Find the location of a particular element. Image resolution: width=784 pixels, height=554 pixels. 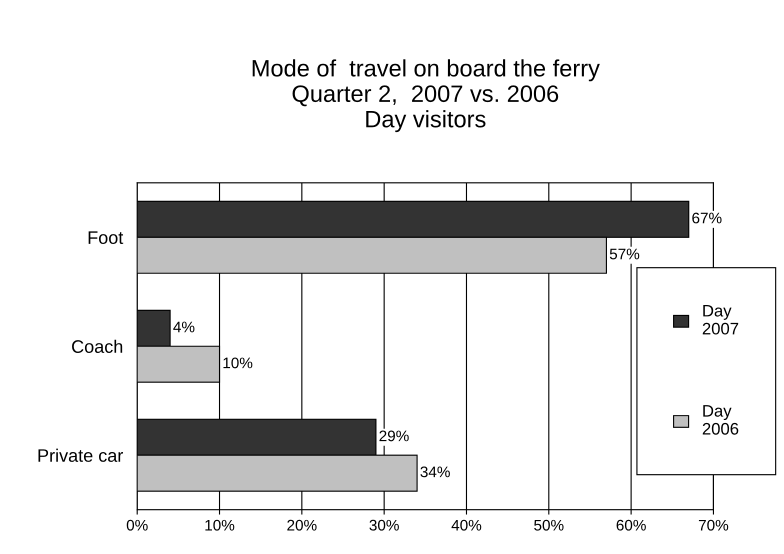

y-tick-label: Private car is located at coordinates (81, 455).